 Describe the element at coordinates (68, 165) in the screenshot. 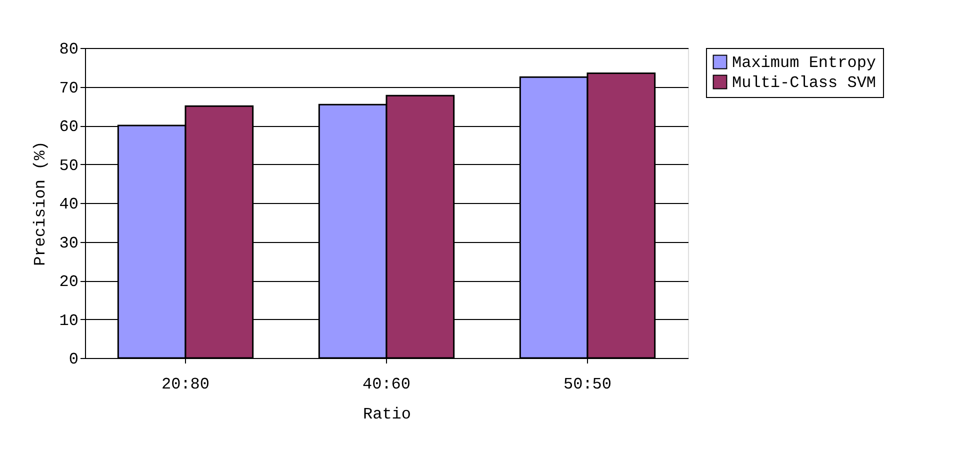

I see `y-tick-label: 50` at that location.